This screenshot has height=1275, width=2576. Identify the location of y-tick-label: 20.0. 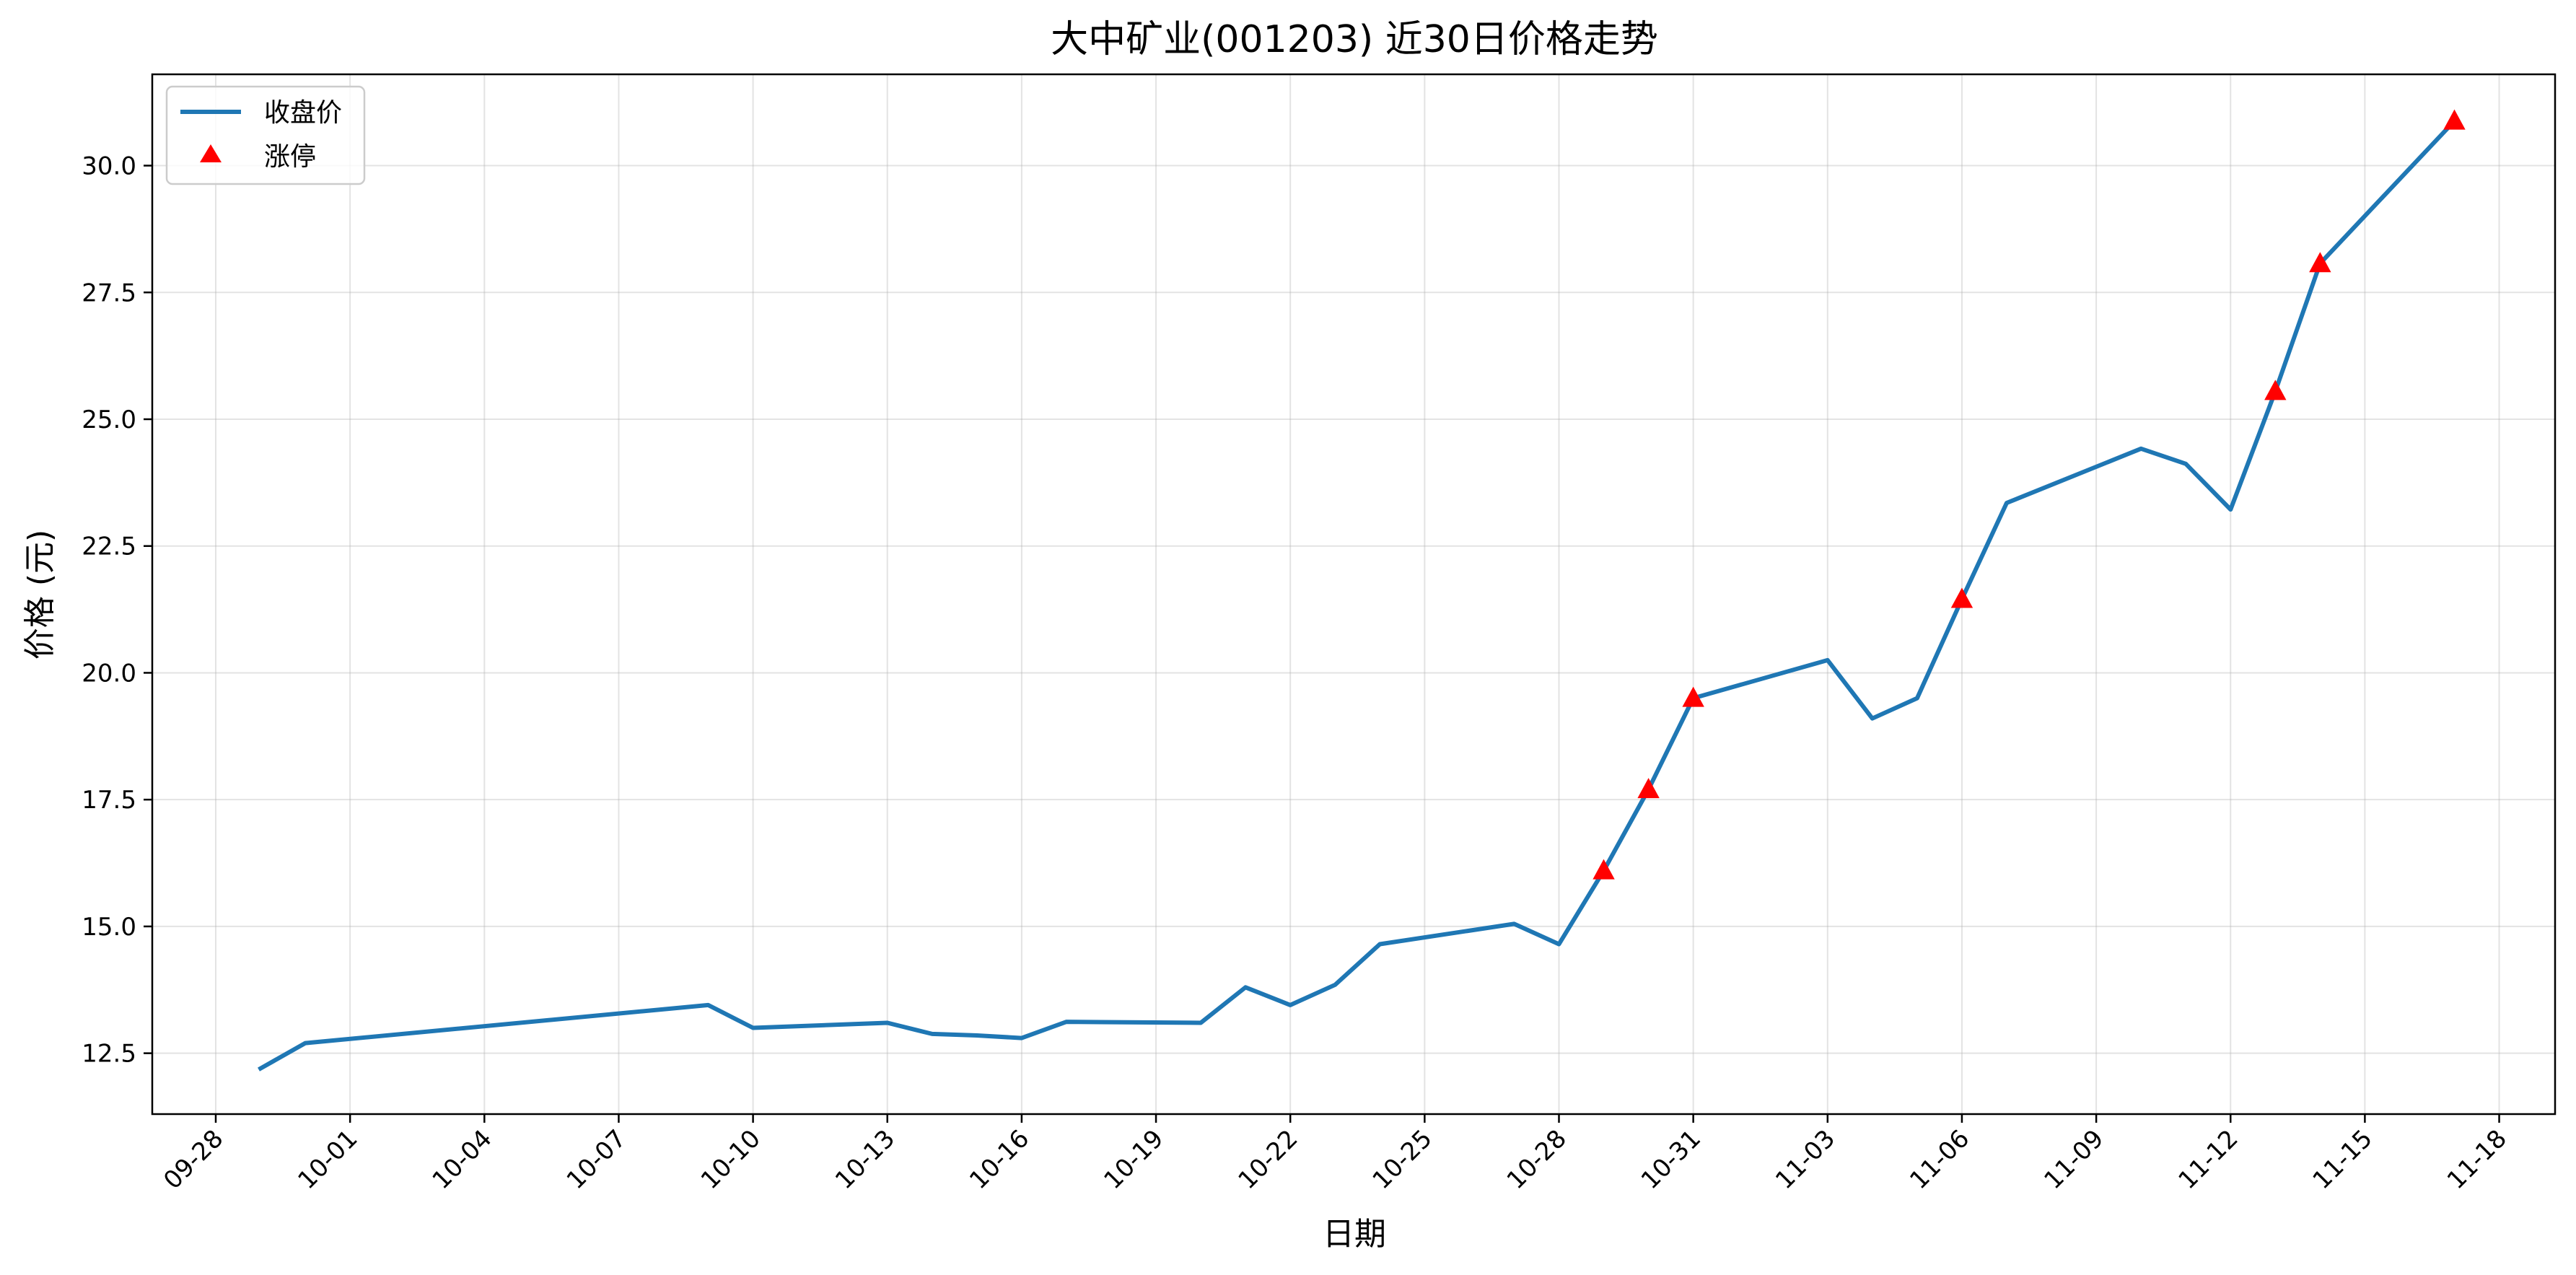
(109, 674).